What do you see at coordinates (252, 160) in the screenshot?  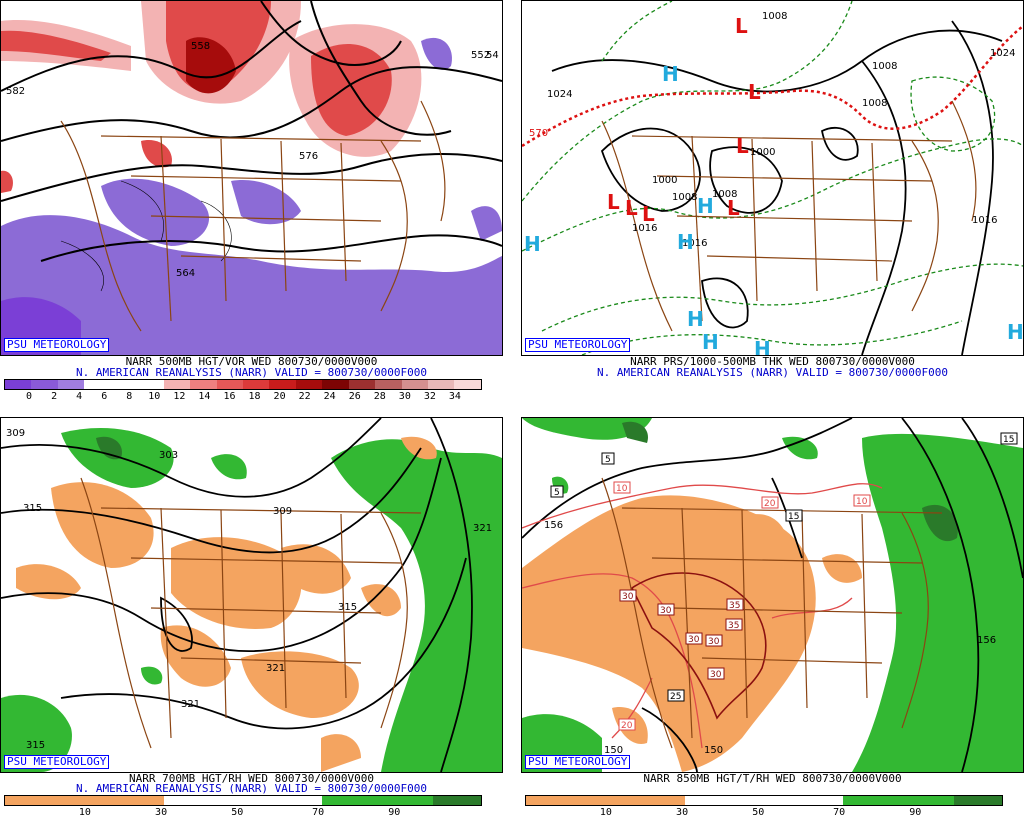 I see `contour-labels-p1: 558 582 576 552 564 54` at bounding box center [252, 160].